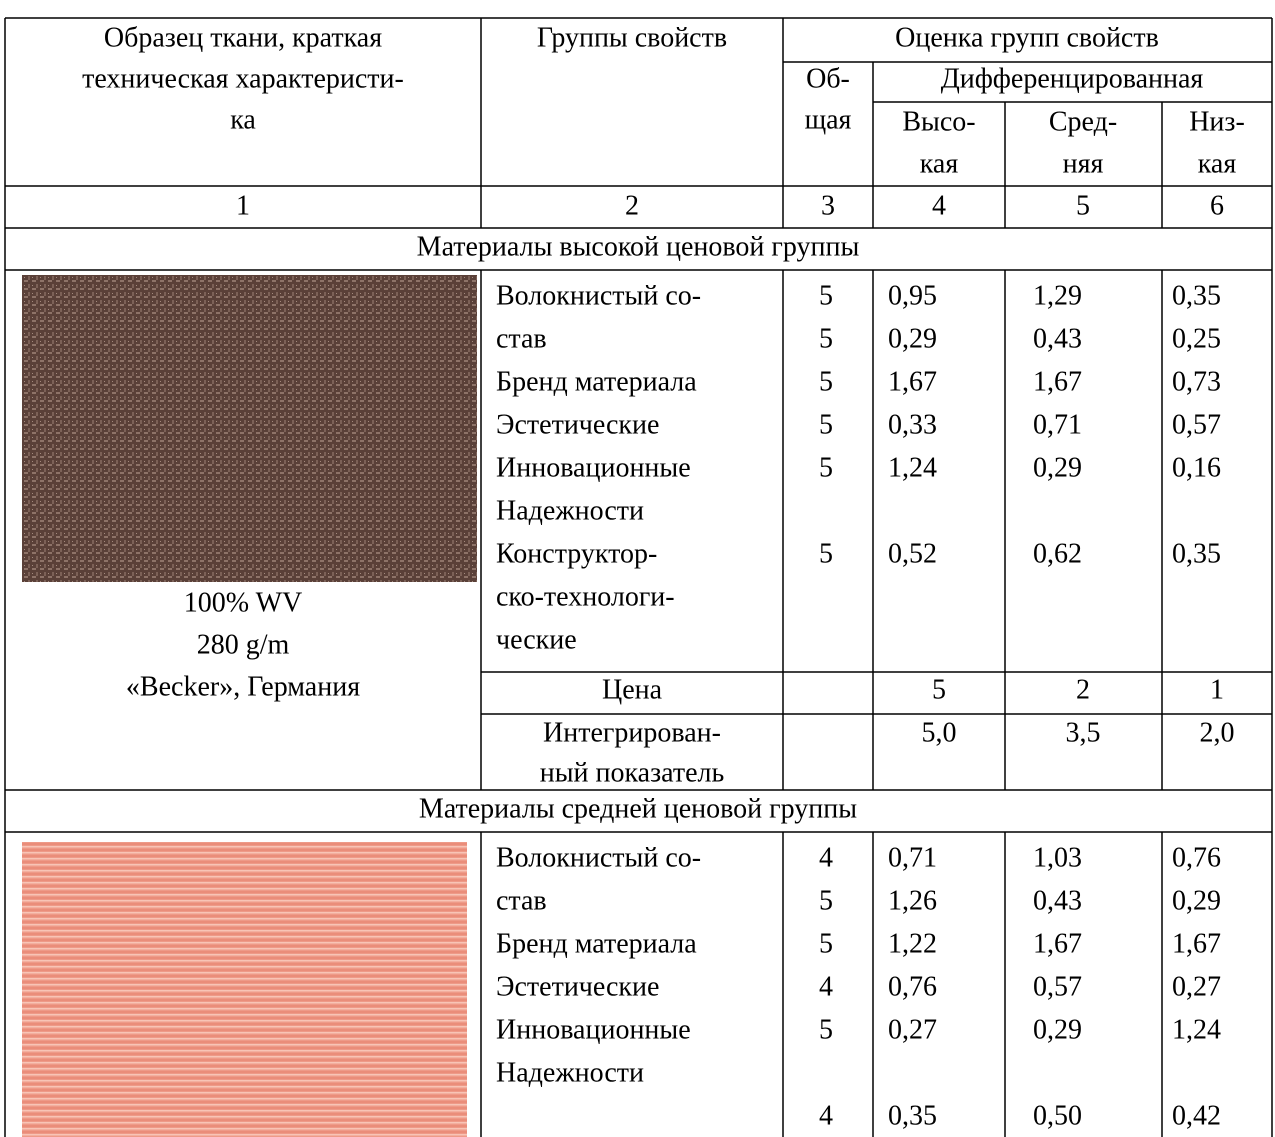  I want to click on integrated-value: 3,5, so click(1083, 732).